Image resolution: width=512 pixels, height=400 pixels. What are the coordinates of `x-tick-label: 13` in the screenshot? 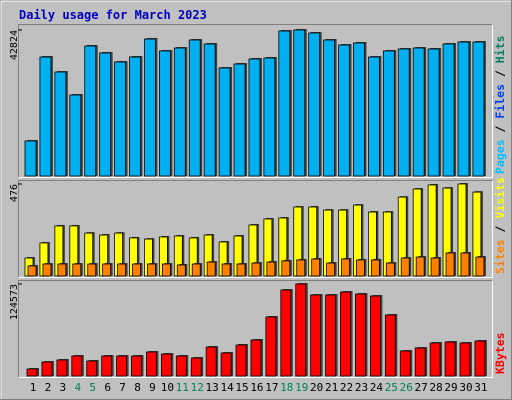 It's located at (212, 387).